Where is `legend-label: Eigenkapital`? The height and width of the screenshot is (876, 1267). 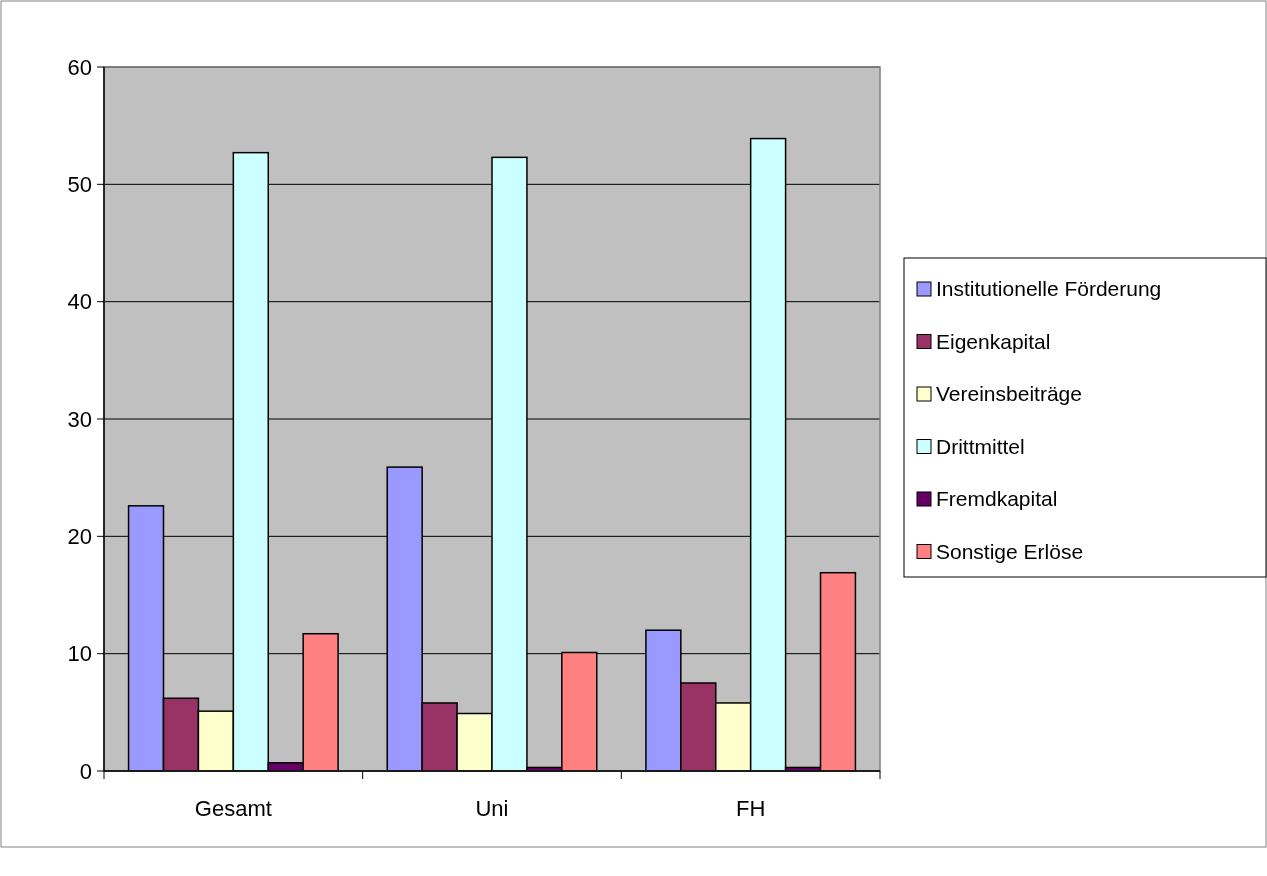
legend-label: Eigenkapital is located at coordinates (993, 341).